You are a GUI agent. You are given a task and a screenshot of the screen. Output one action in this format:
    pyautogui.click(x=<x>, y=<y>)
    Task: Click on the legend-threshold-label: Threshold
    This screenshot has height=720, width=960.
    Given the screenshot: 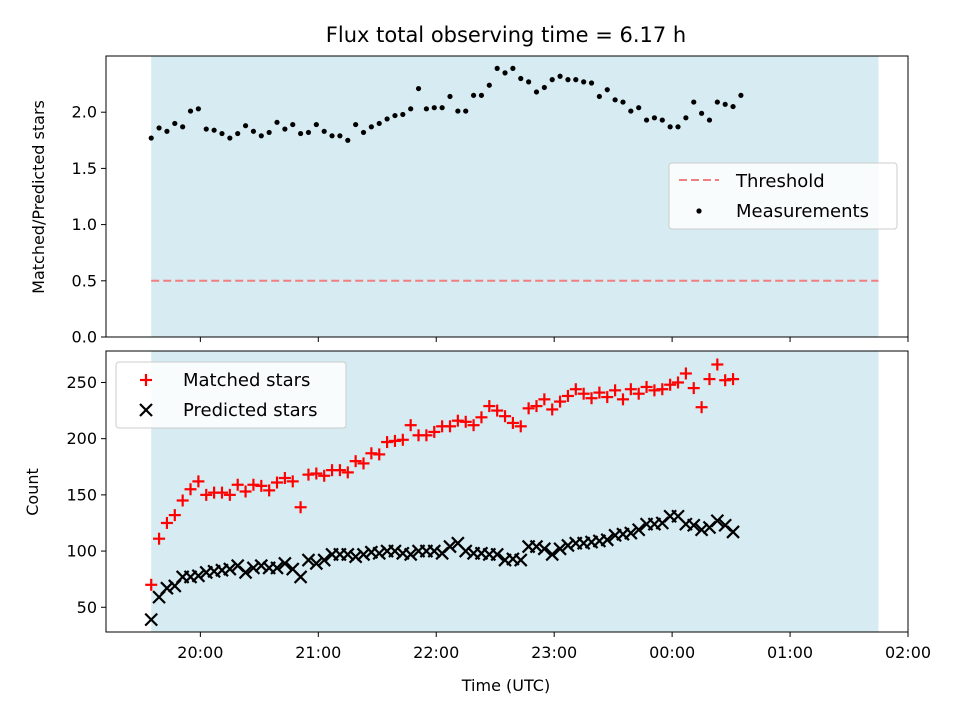 What is the action you would take?
    pyautogui.click(x=780, y=181)
    